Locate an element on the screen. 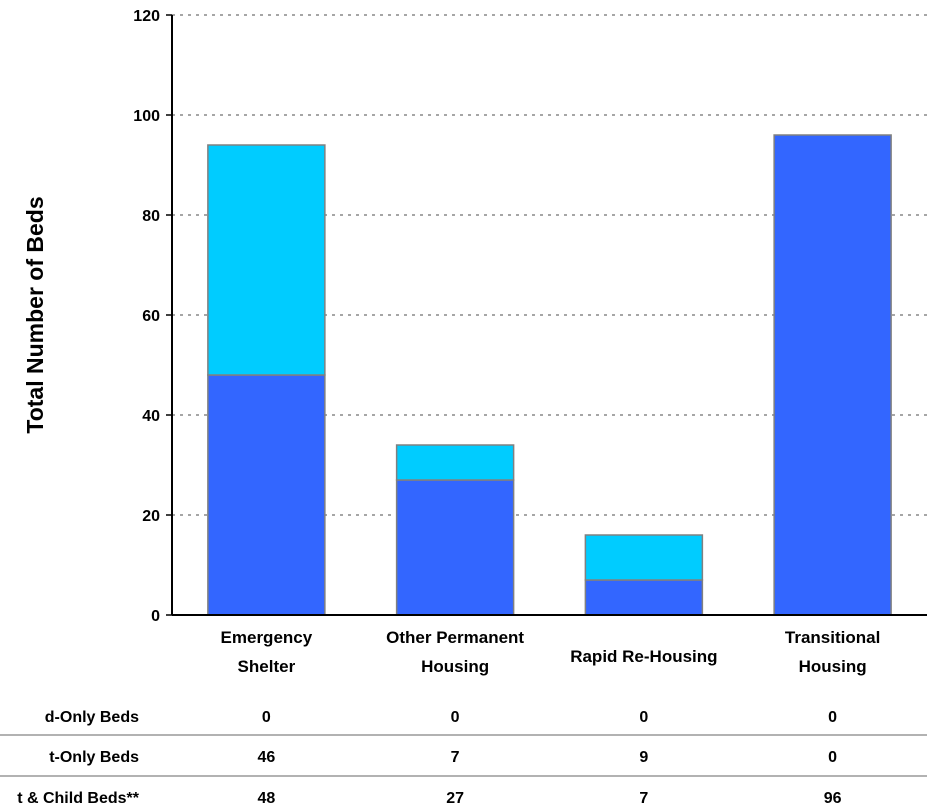 The width and height of the screenshot is (929, 811). x-category-label: Shelter is located at coordinates (267, 666).